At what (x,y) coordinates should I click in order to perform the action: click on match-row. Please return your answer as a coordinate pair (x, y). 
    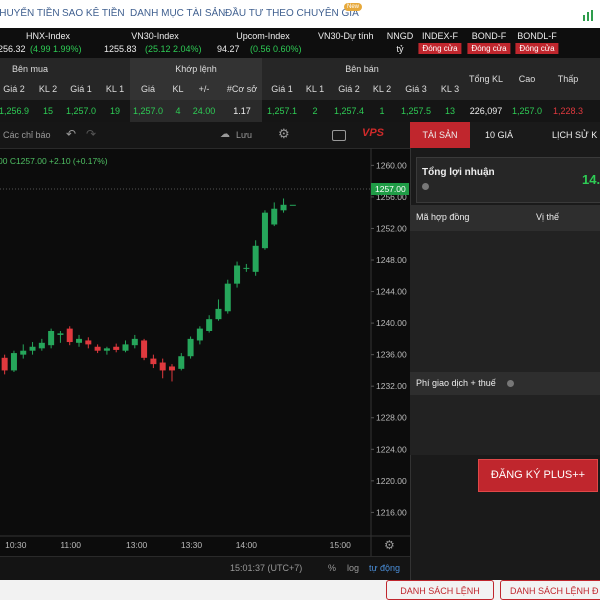
    Looking at the image, I should click on (196, 111).